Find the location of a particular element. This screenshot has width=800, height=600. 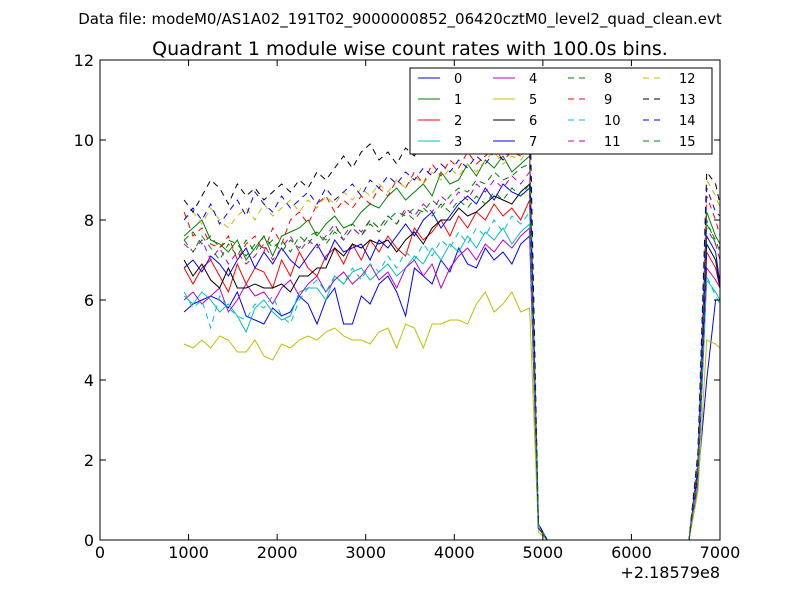

legend-label-4: 4 is located at coordinates (533, 79).